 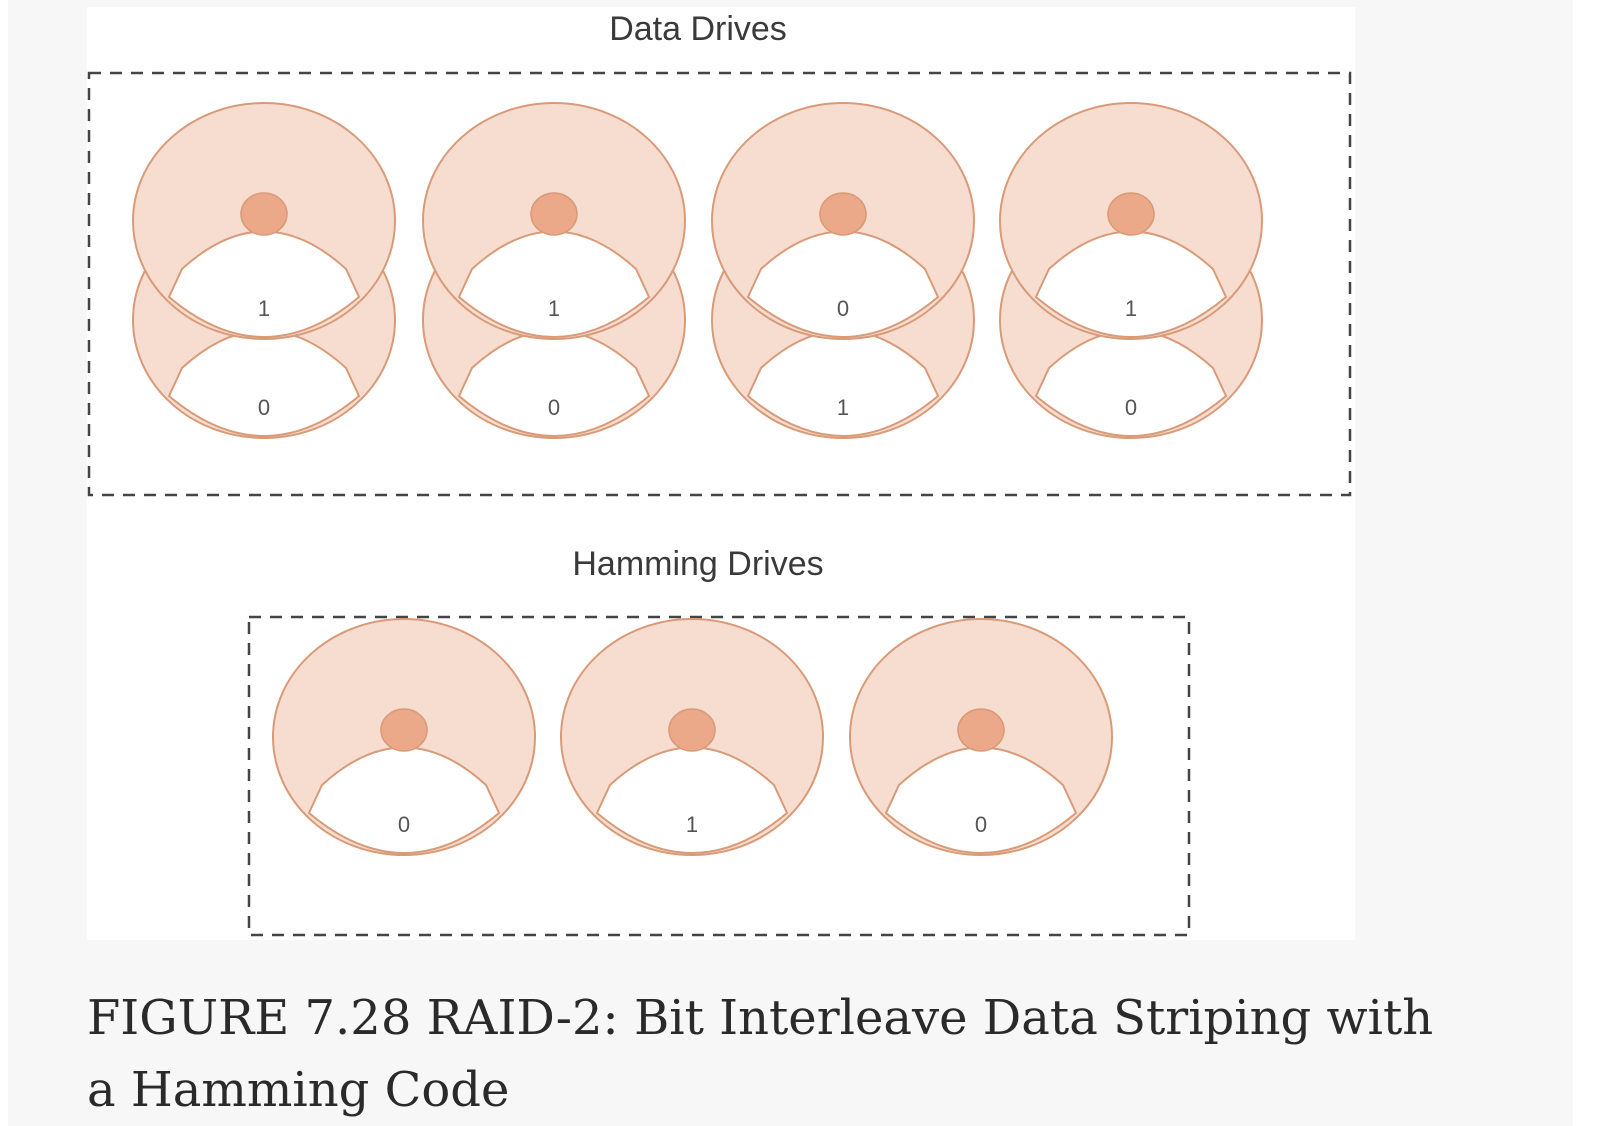 I want to click on hamming-drives-group: 0 1 0, so click(x=692, y=737).